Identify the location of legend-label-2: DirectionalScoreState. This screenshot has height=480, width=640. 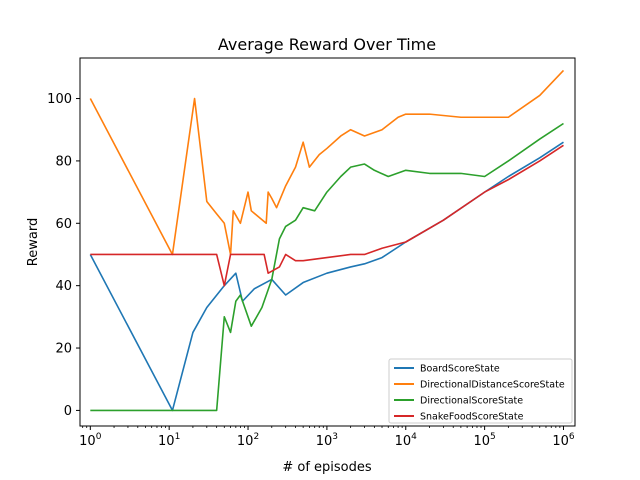
(471, 401).